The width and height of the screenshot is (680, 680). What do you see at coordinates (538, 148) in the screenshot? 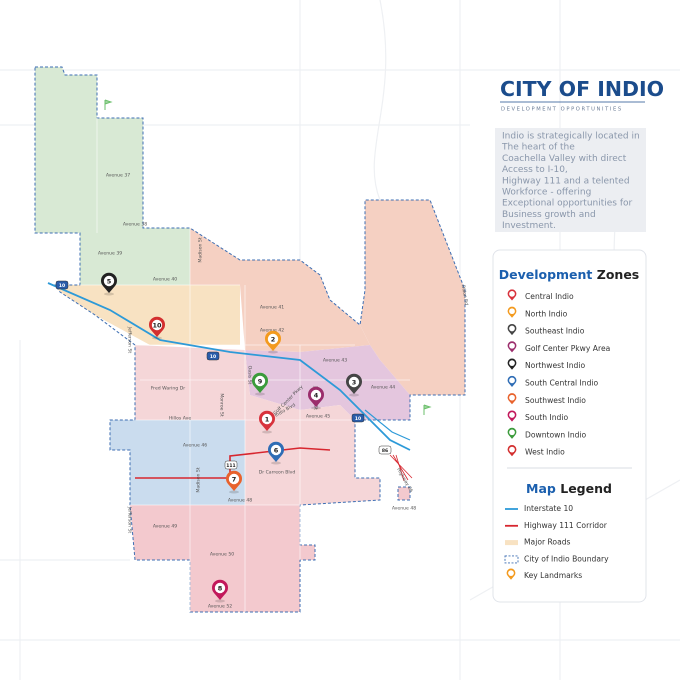
I see `description-line: The heart of the` at bounding box center [538, 148].